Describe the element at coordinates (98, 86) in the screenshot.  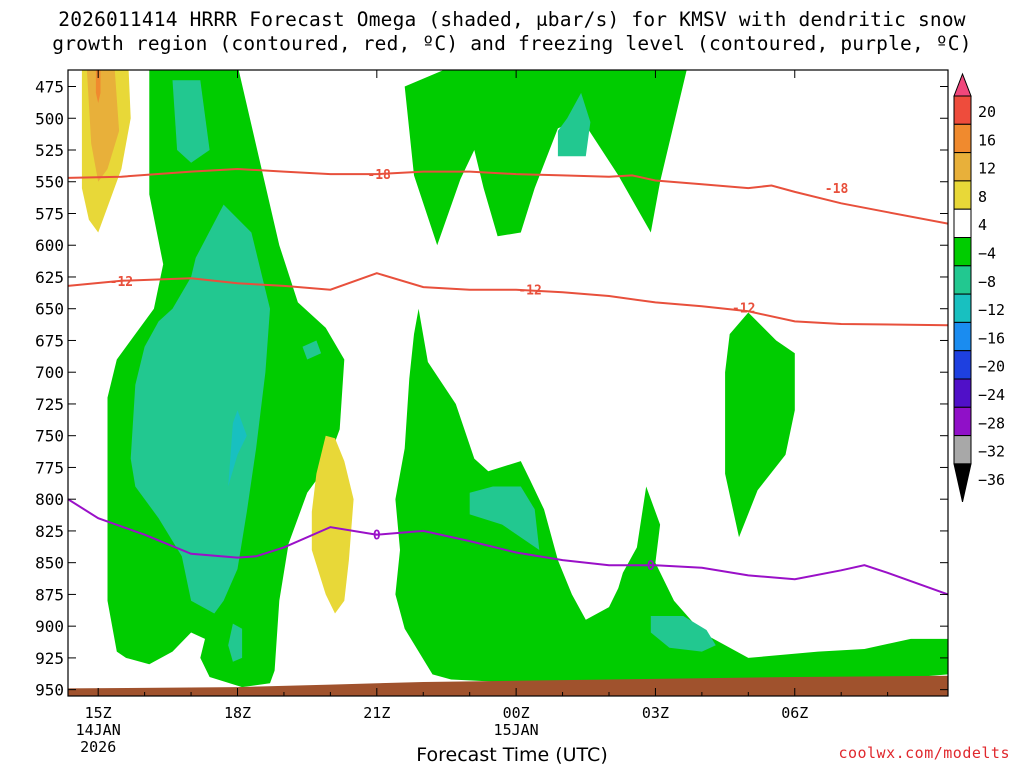
I see `shade-orange-b` at that location.